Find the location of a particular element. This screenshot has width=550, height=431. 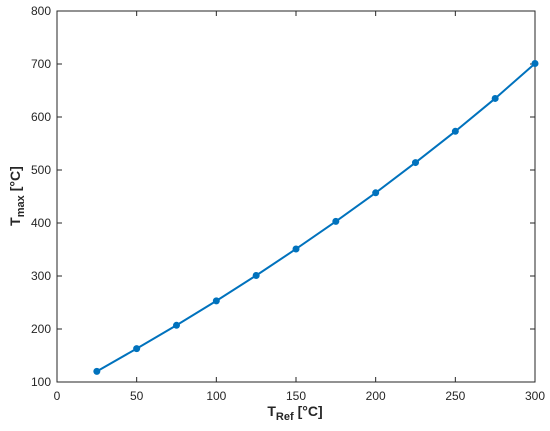

y-tick-label: 400 is located at coordinates (41, 223).